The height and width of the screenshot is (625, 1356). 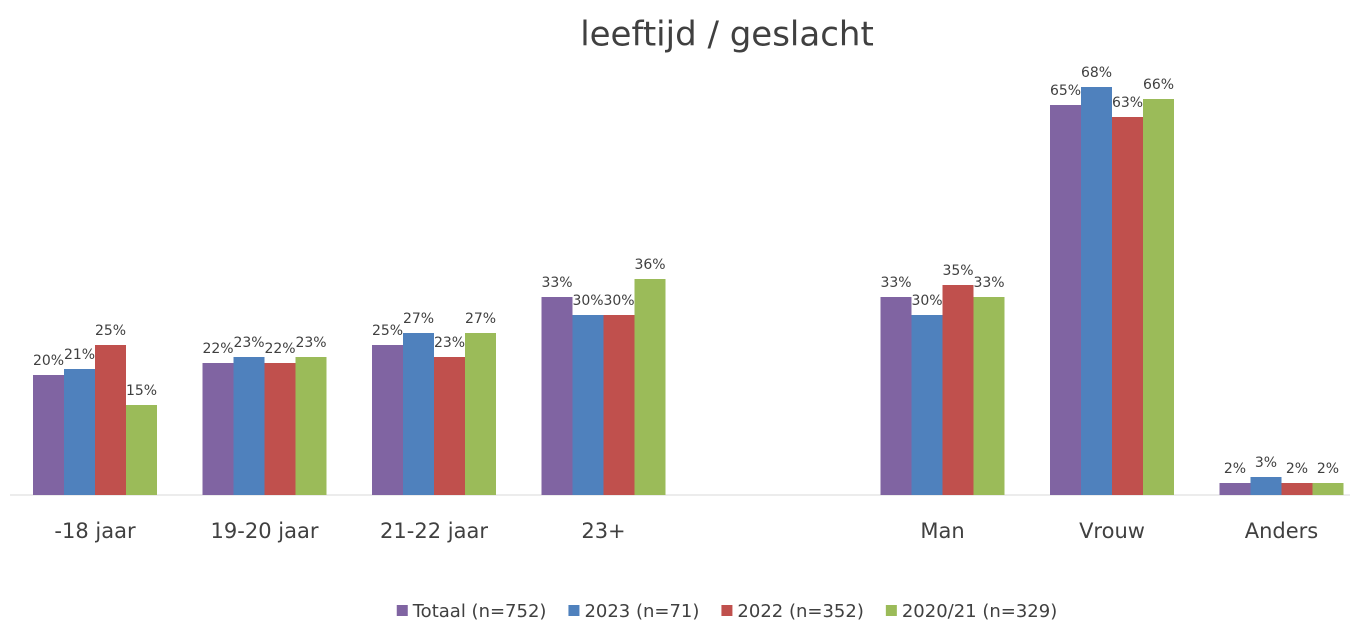 What do you see at coordinates (1158, 85) in the screenshot?
I see `data-label: 66%` at bounding box center [1158, 85].